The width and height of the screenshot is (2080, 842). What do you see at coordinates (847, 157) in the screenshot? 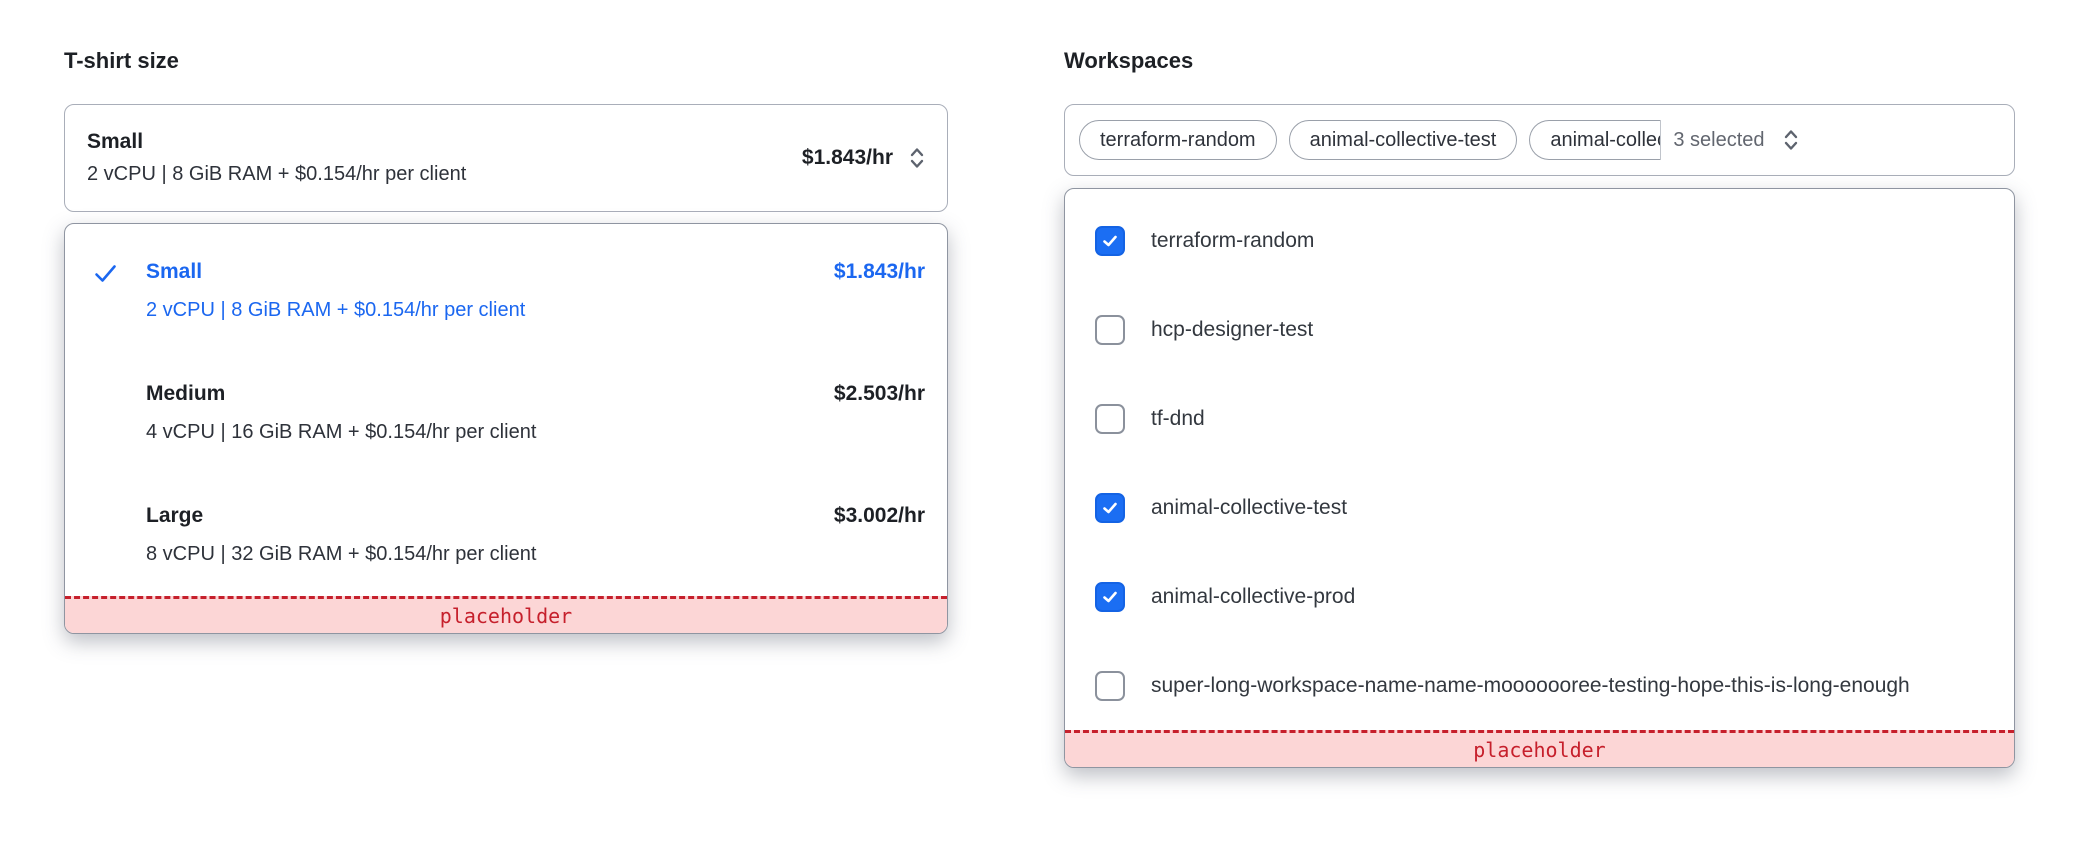
I see `selected-size-price: $1.843/hr` at bounding box center [847, 157].